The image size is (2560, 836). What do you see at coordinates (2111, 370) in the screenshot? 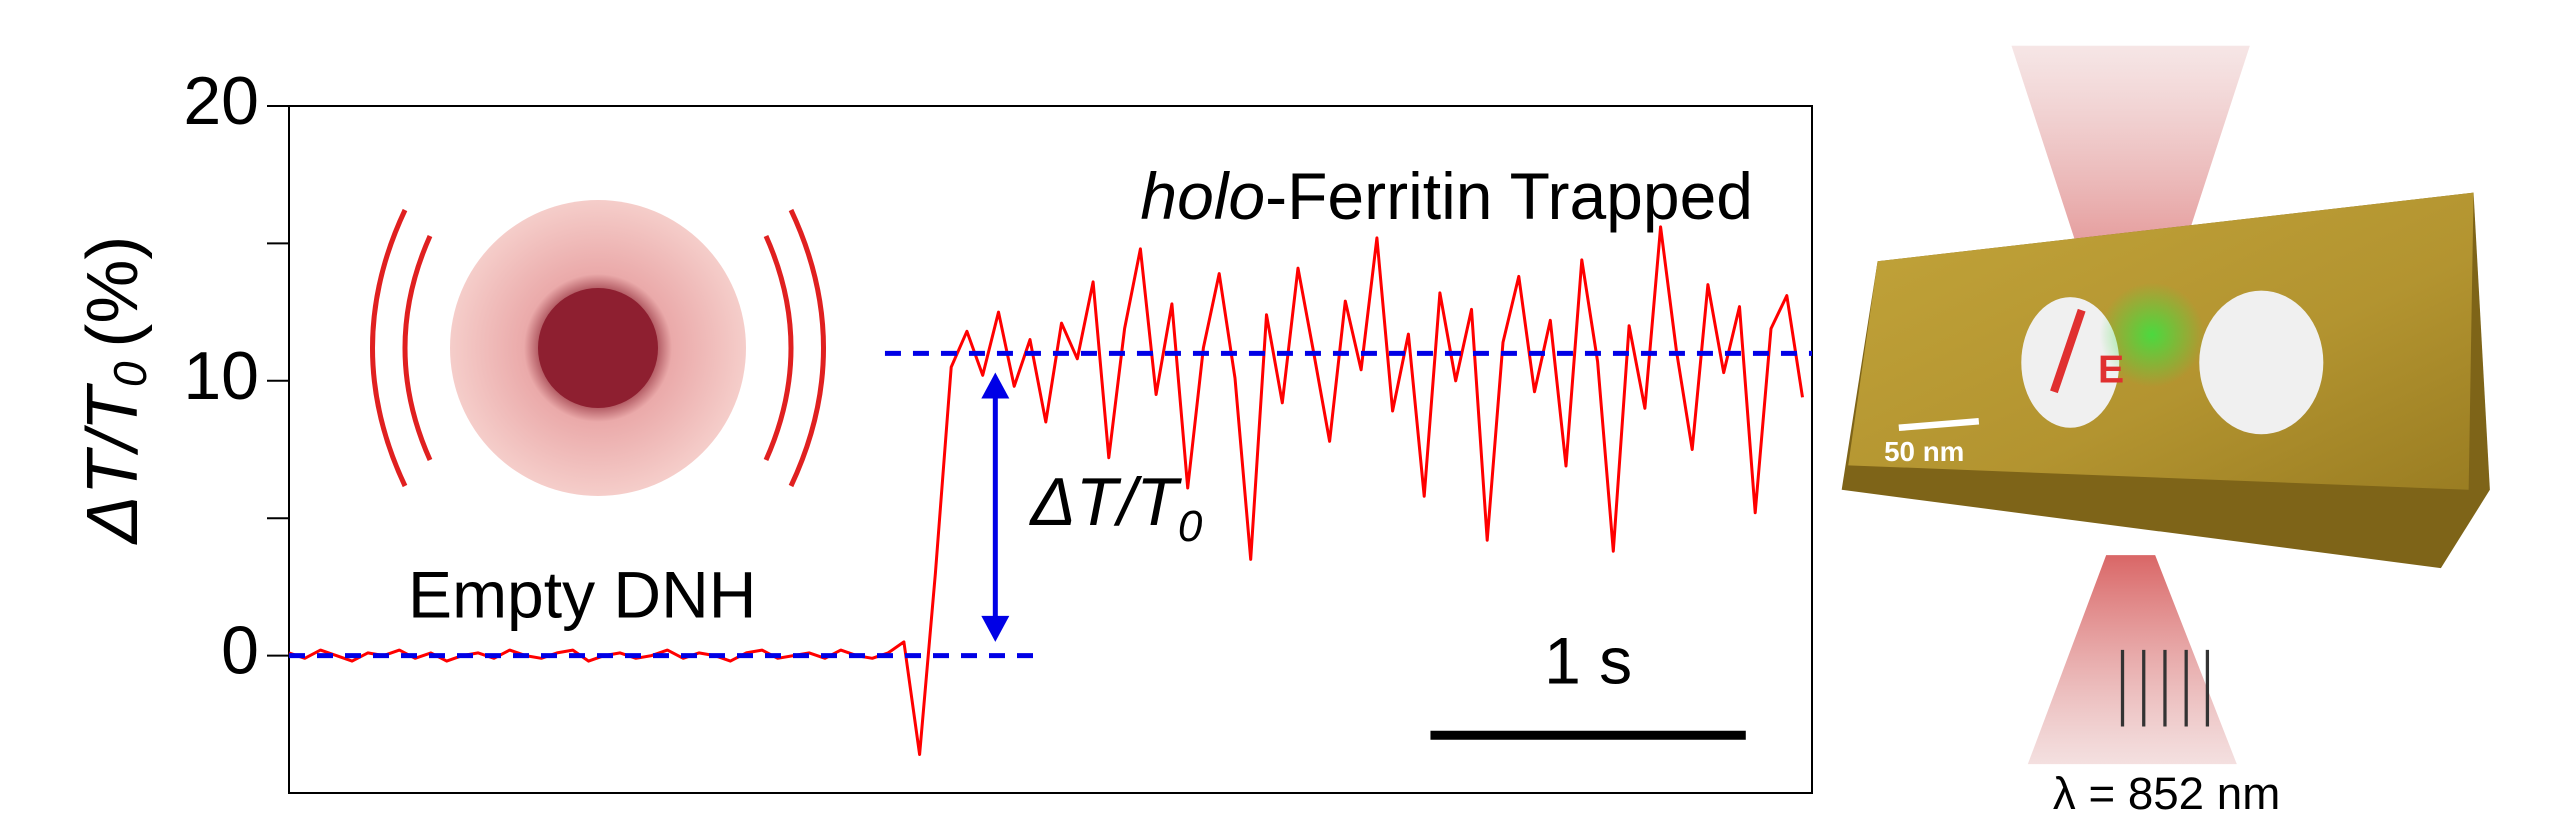
I see `field-label: E` at bounding box center [2111, 370].